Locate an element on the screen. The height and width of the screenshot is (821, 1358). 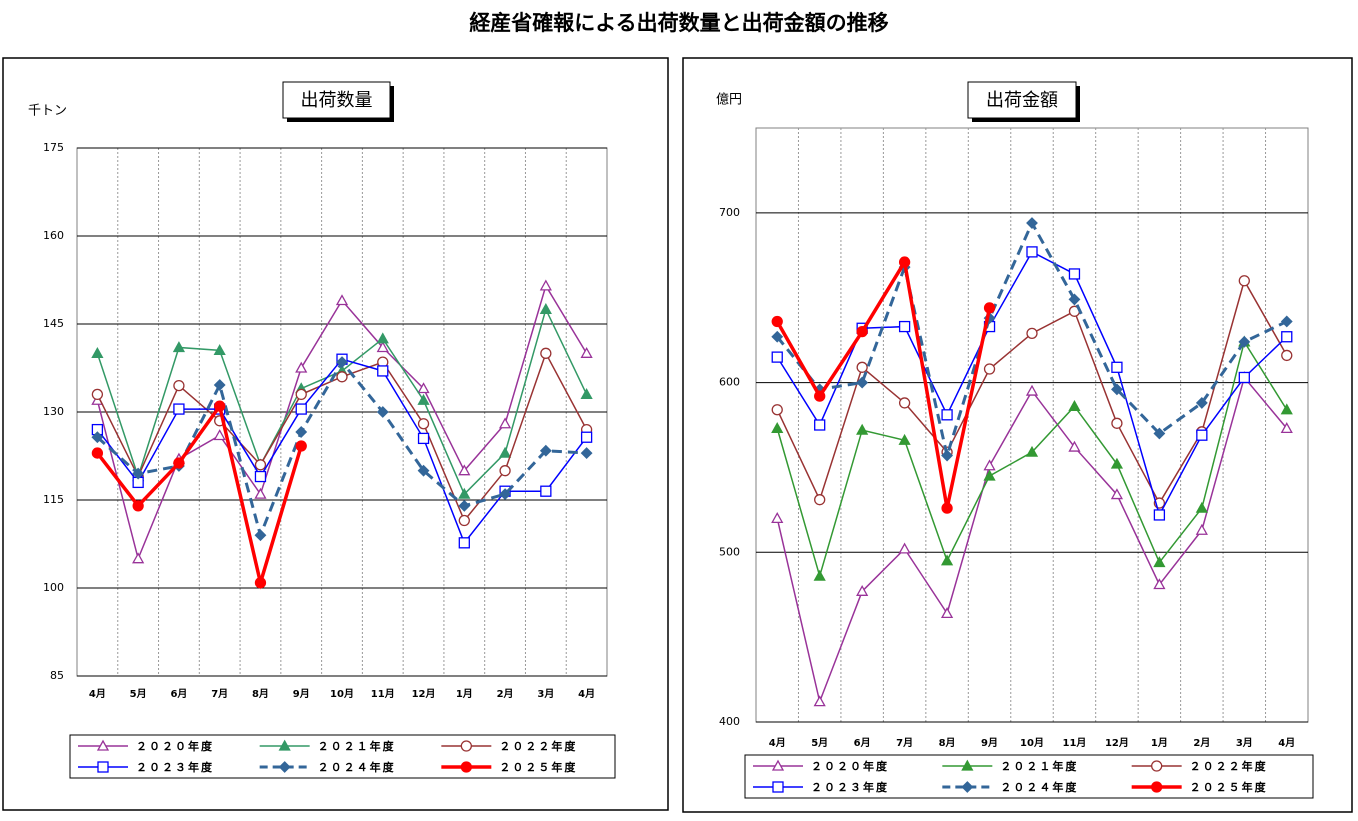
y-tick-label: 600 is located at coordinates (729, 382).